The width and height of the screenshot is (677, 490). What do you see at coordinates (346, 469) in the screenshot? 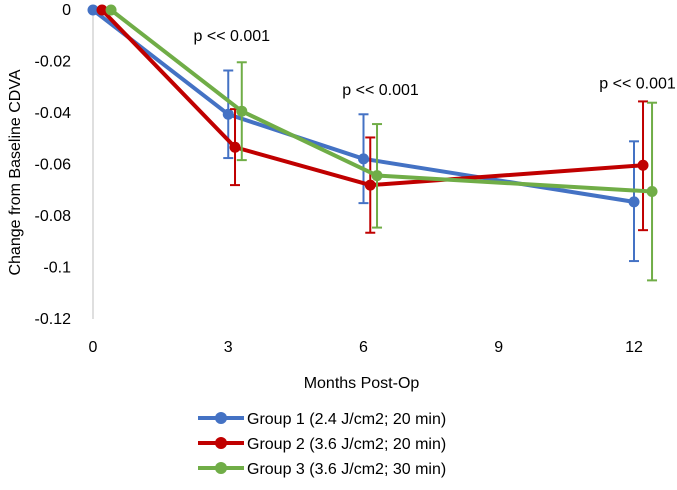
I see `legend-label: Group 3 (3.6 J/cm2; 30 min)` at bounding box center [346, 469].